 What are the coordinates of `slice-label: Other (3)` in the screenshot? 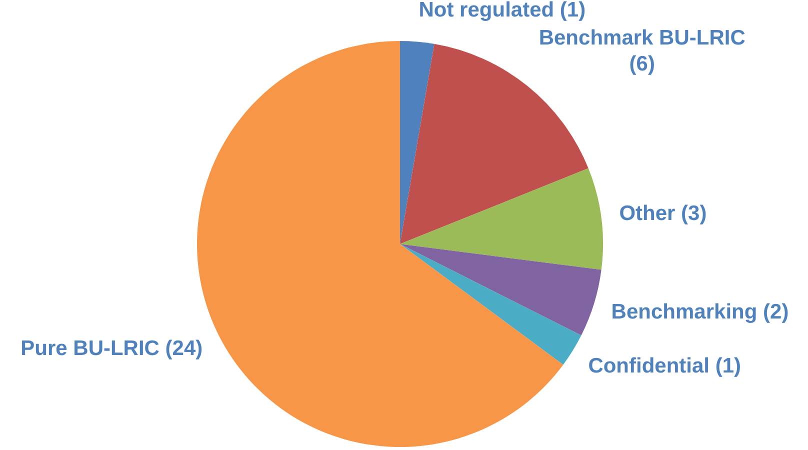 It's located at (663, 214).